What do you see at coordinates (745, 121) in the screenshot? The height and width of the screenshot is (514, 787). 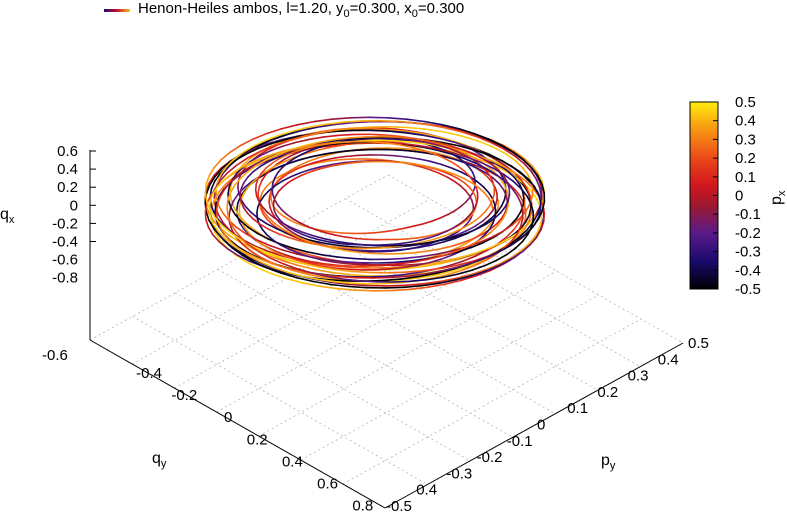 I see `colorbar-tick-label: 0.4` at bounding box center [745, 121].